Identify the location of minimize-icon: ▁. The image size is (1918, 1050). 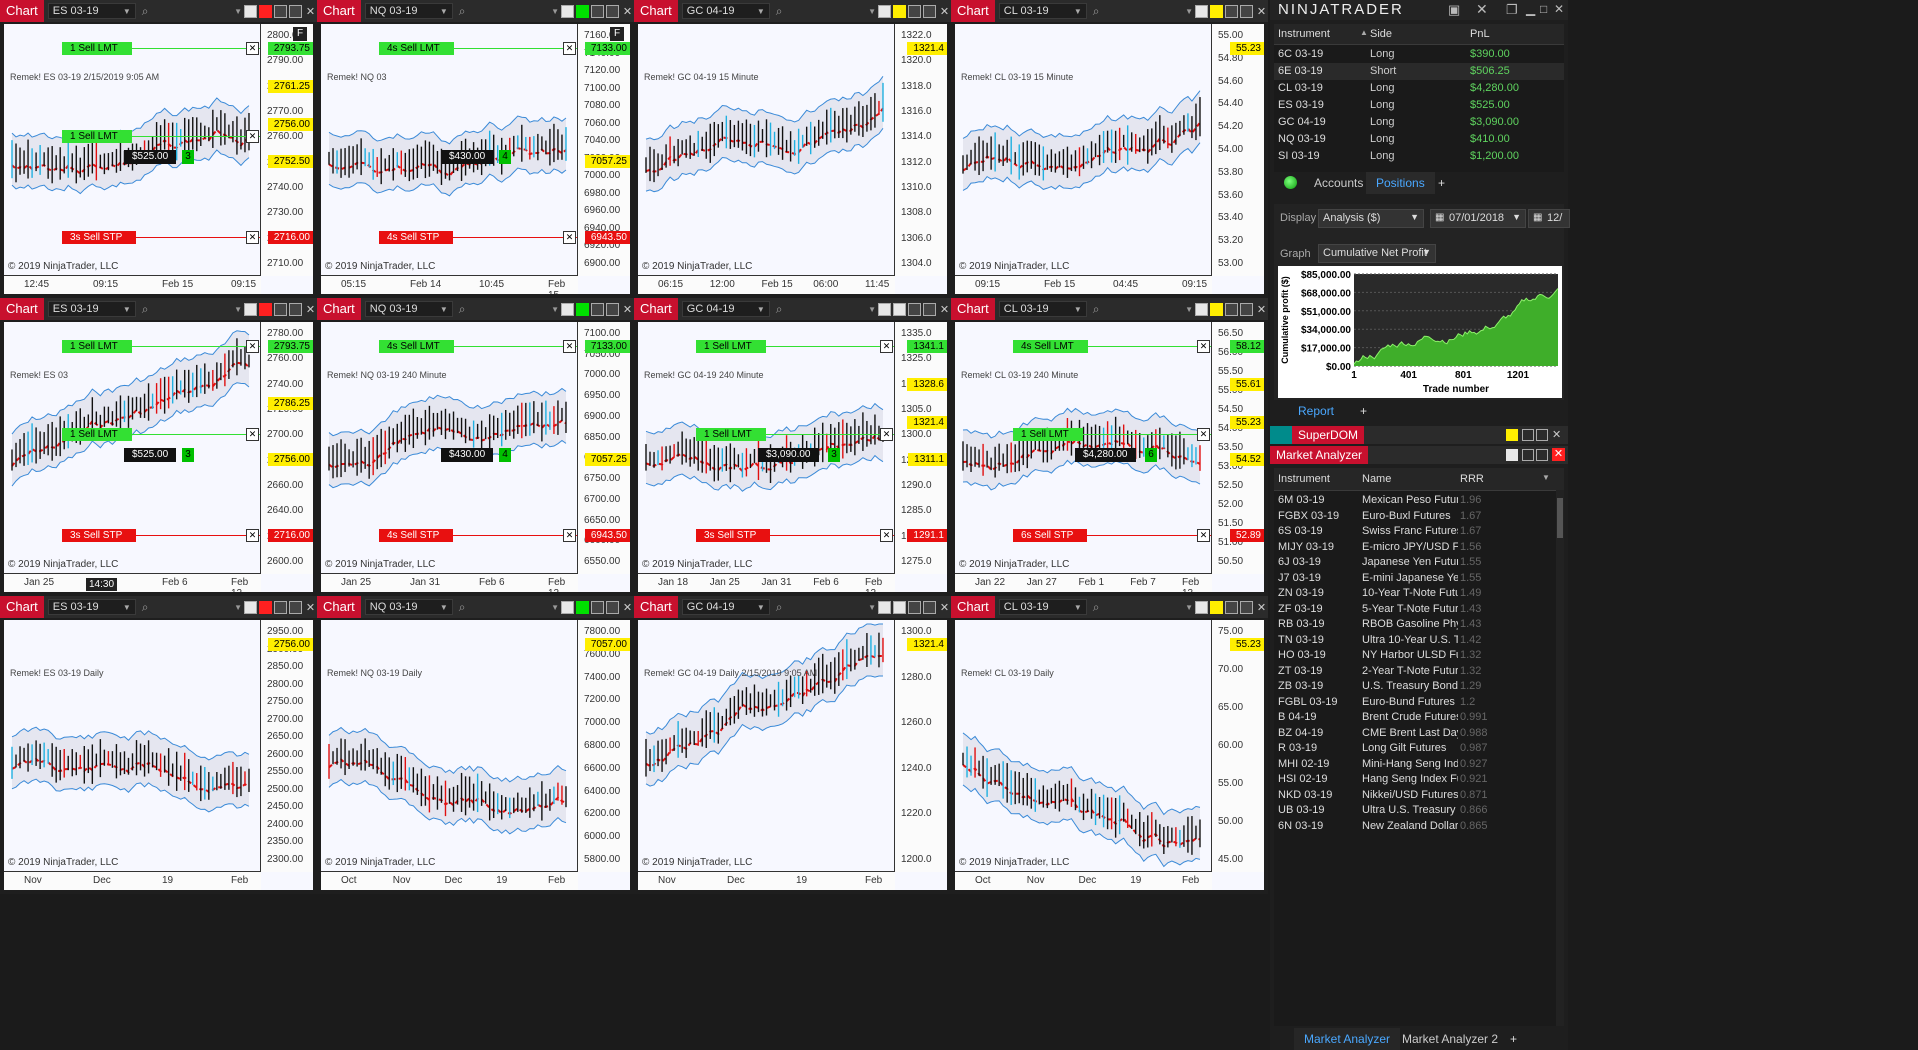
(1531, 9).